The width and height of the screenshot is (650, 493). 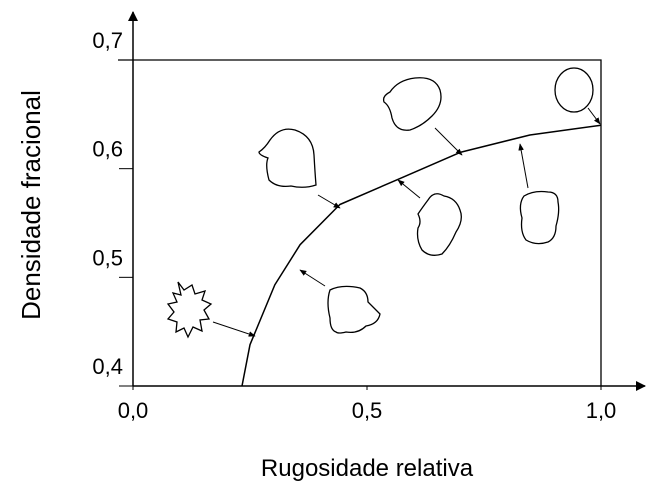 What do you see at coordinates (601, 410) in the screenshot?
I see `x-tick-label: 1,0` at bounding box center [601, 410].